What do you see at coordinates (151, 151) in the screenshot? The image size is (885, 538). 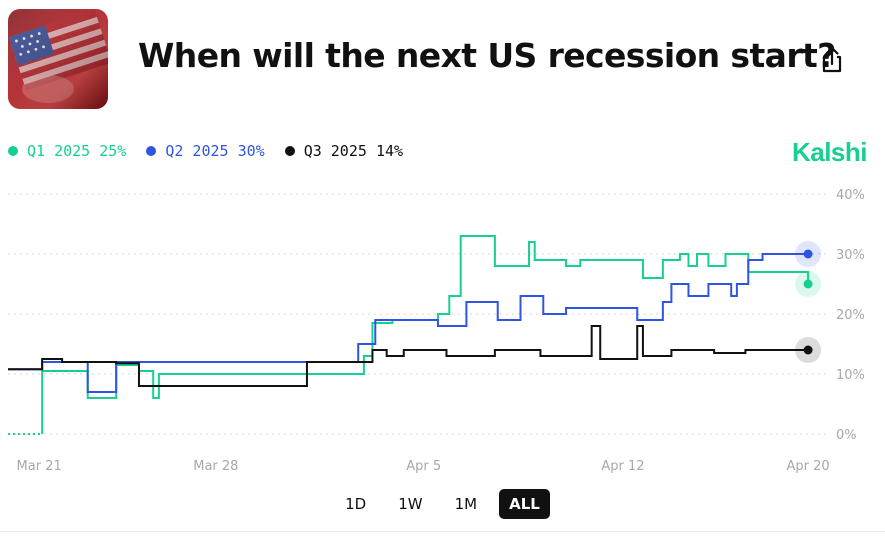 I see `legend-dot-q2` at bounding box center [151, 151].